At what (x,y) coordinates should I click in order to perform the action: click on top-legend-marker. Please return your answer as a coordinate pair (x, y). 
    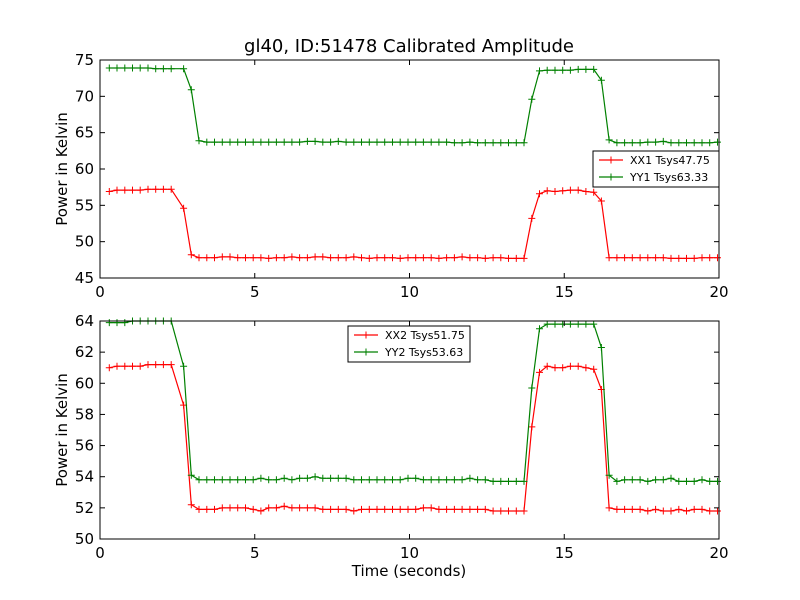
    Looking at the image, I should click on (611, 177).